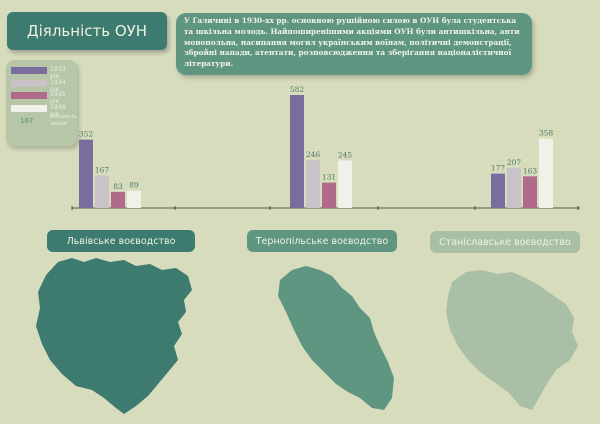 The height and width of the screenshot is (424, 600). I want to click on legend-count-label: кількість акцій, so click(64, 120).